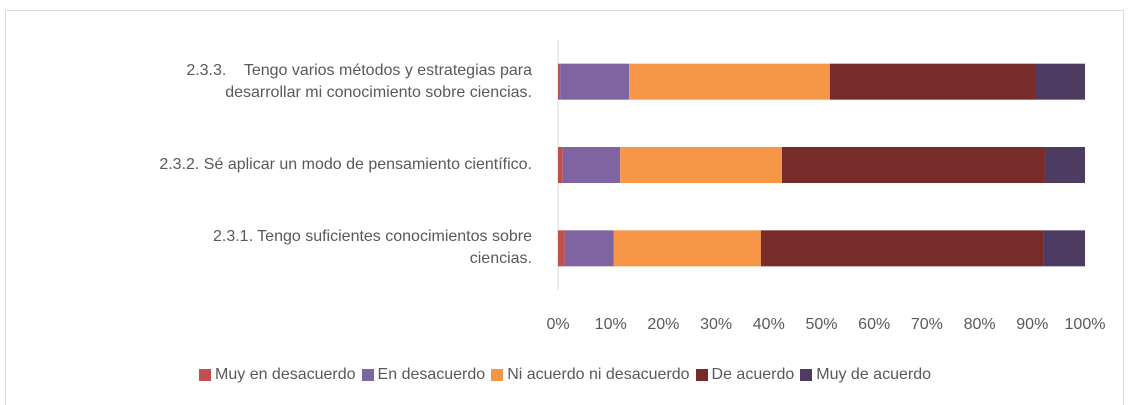 Image resolution: width=1130 pixels, height=405 pixels. I want to click on x-tick-label: 80%, so click(980, 324).